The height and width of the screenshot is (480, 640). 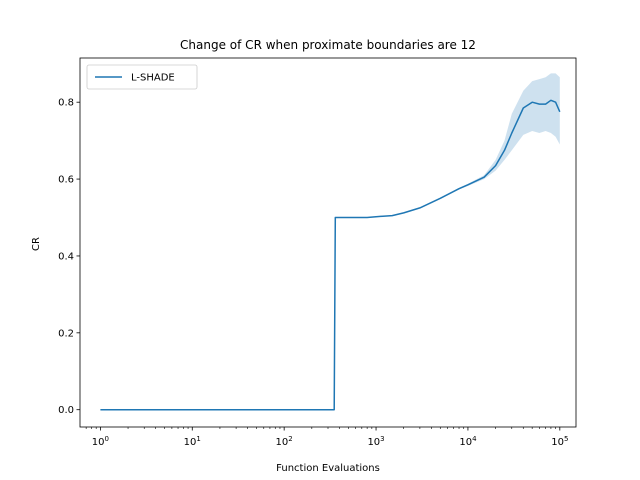 I want to click on legend-label-0: L-SHADE, so click(x=153, y=78).